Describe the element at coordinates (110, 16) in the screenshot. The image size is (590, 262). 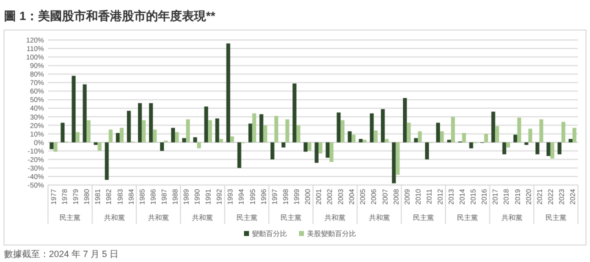
I see `chart-title: 圖 1：美國股市和香港股市的年度表現**` at that location.